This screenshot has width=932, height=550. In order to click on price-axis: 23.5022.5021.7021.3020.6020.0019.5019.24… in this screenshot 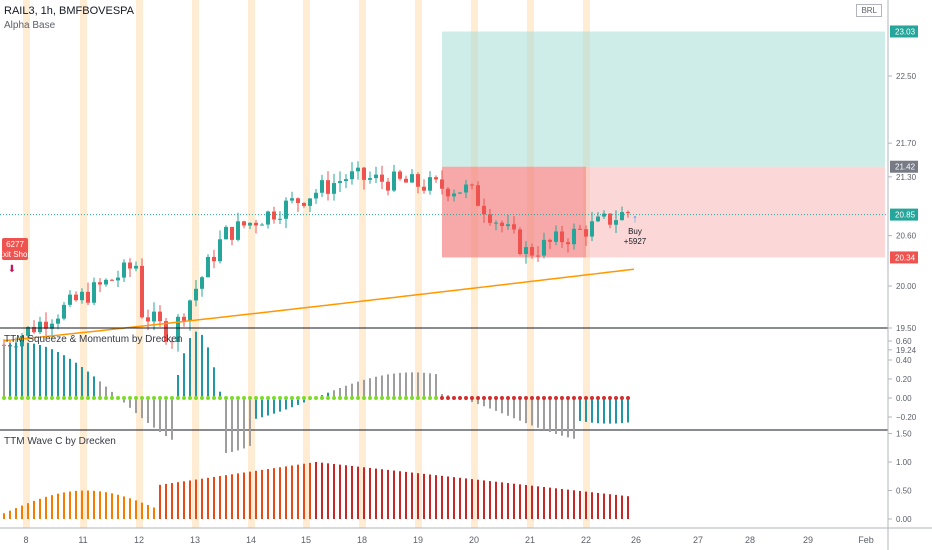, I will do `click(903, 177)`.